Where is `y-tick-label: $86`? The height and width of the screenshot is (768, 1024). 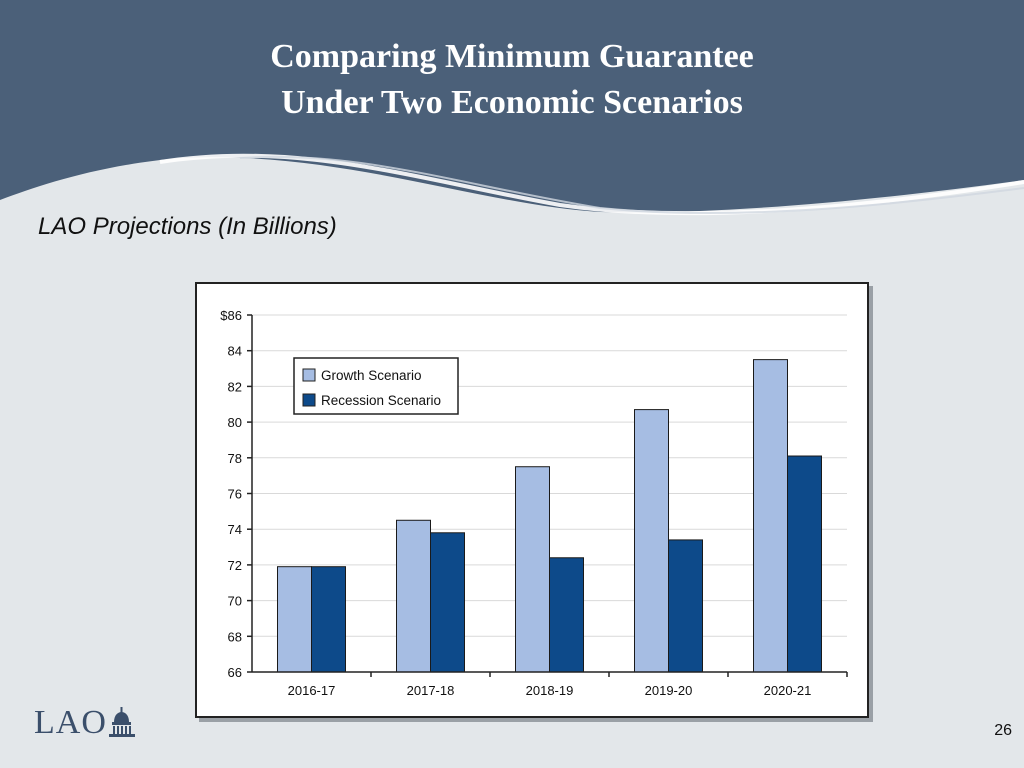 y-tick-label: $86 is located at coordinates (231, 315).